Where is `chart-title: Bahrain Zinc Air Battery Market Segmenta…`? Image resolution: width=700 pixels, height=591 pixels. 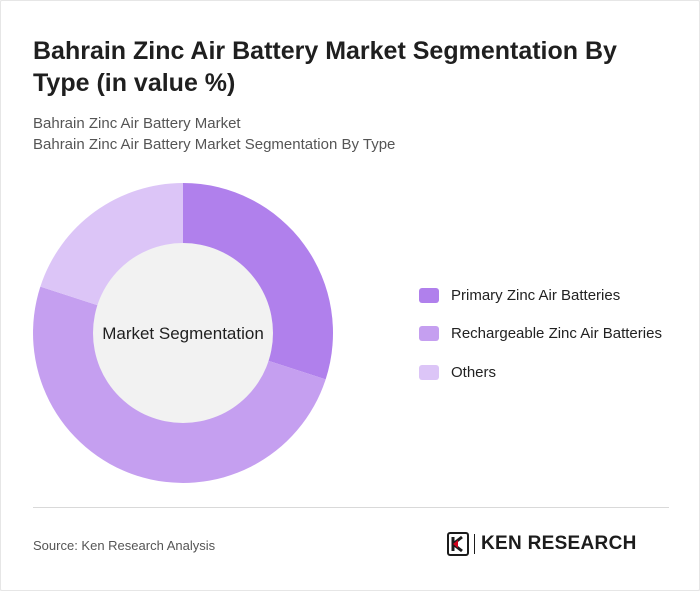 chart-title: Bahrain Zinc Air Battery Market Segmenta… is located at coordinates (325, 67).